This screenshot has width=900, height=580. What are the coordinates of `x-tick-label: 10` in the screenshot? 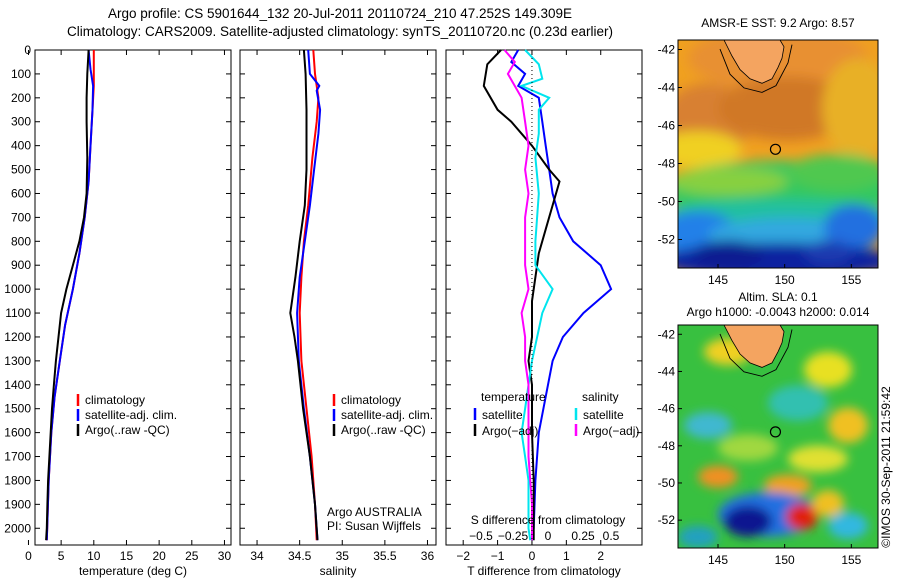 It's located at (94, 556).